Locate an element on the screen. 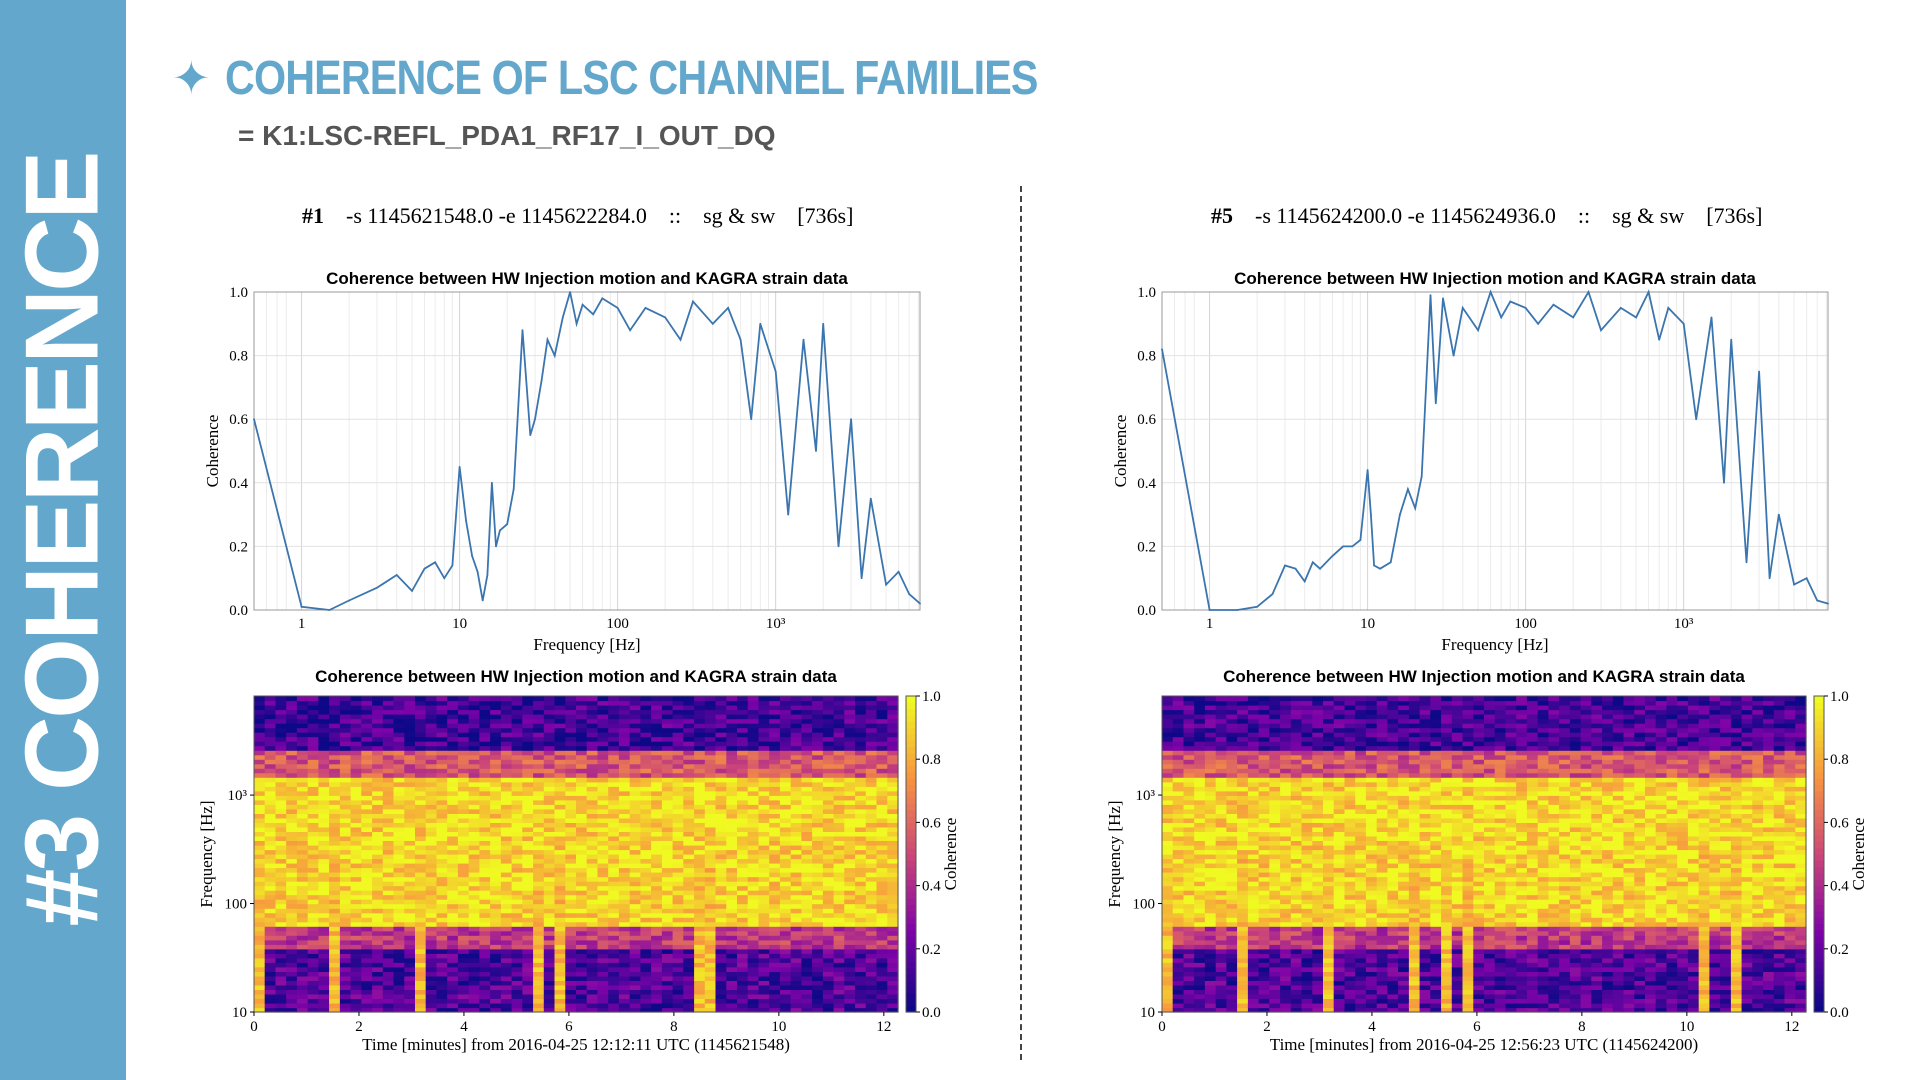 The width and height of the screenshot is (1920, 1080). y-tick-label: 1.0 is located at coordinates (238, 293).